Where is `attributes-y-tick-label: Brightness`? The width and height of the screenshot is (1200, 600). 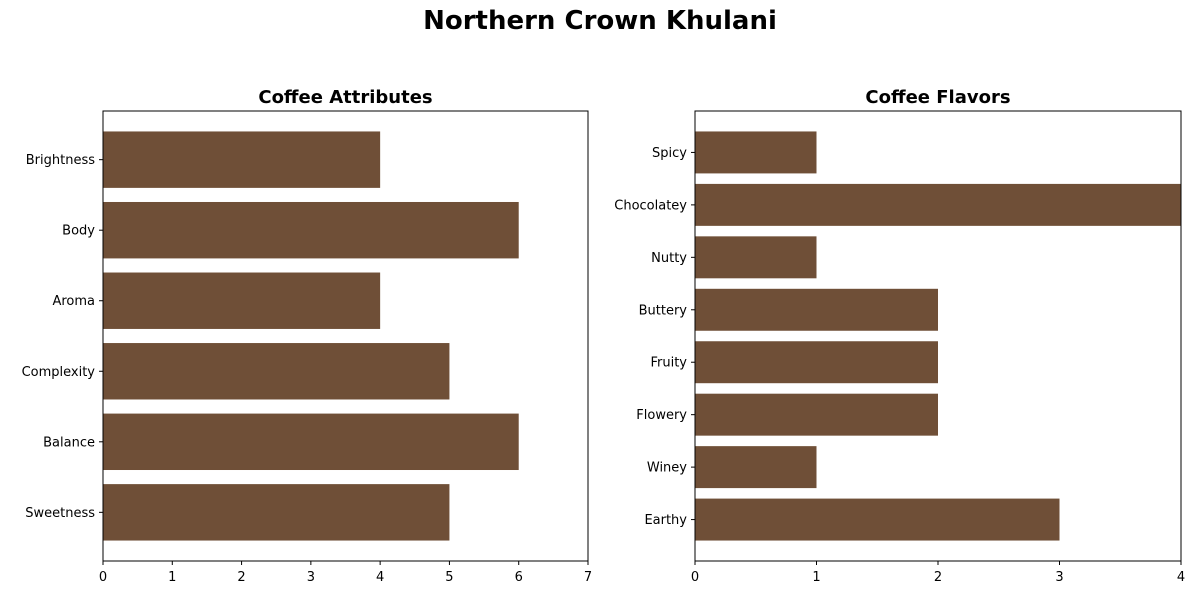
attributes-y-tick-label: Brightness is located at coordinates (60, 160).